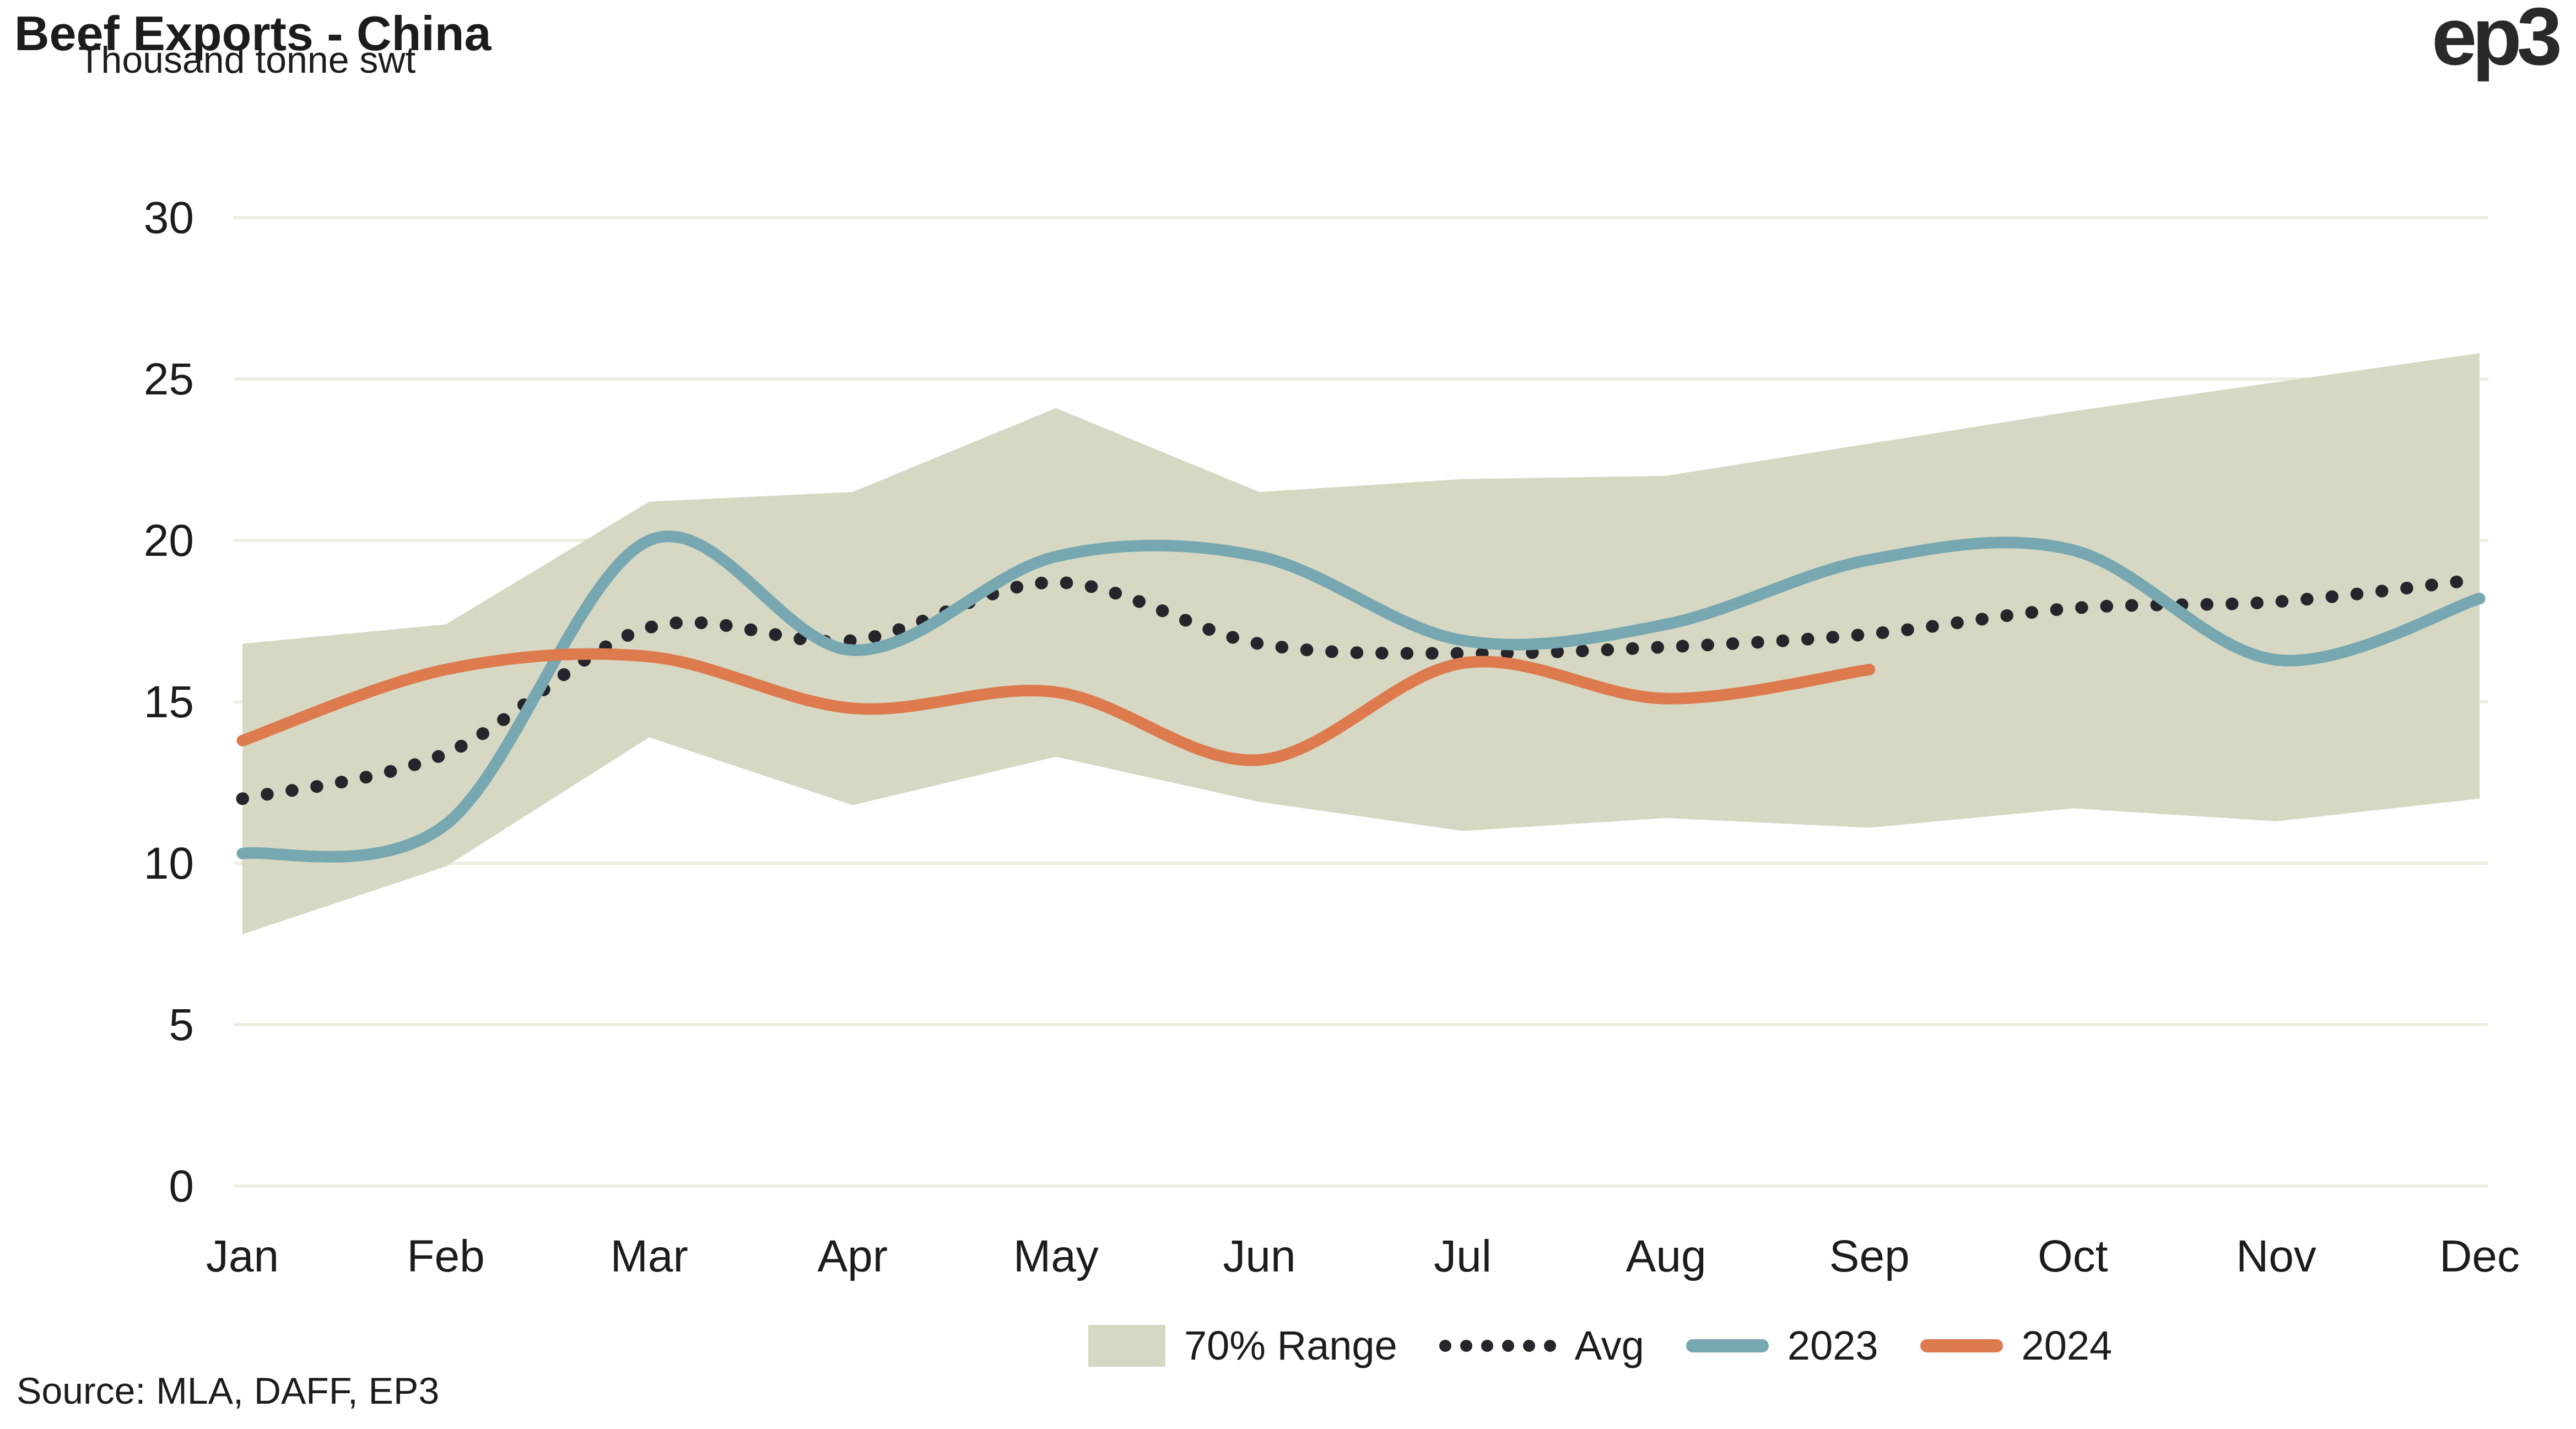 This screenshot has width=2576, height=1429. I want to click on chart-legend: 70% Range Avg 2023 2024, so click(1600, 1345).